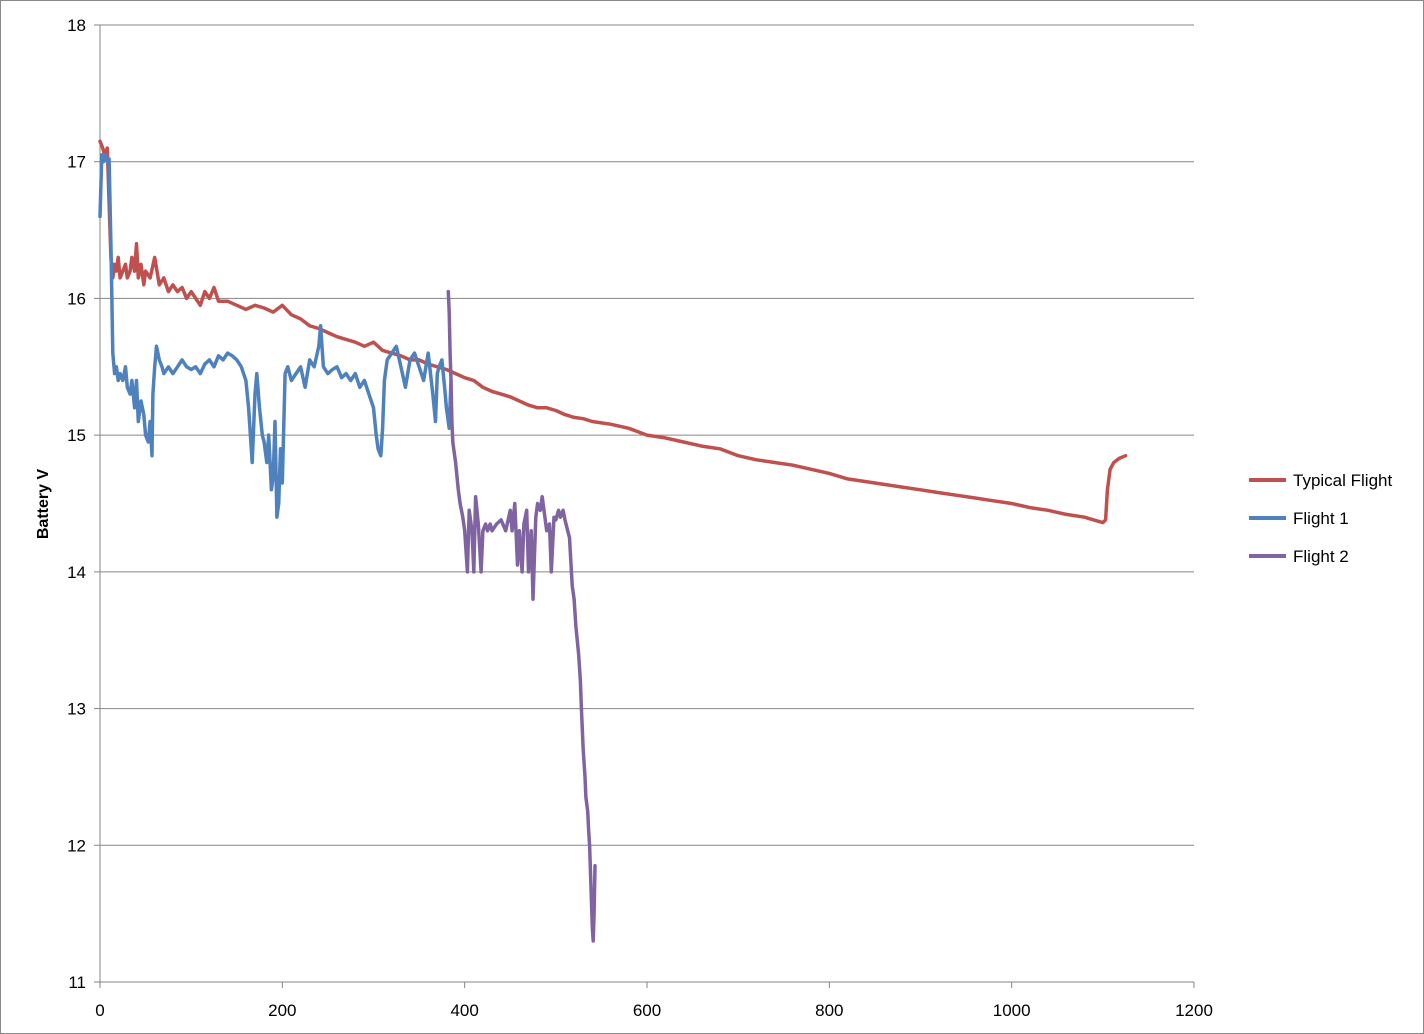 This screenshot has height=1034, width=1424. I want to click on x-tick-label: 400, so click(464, 1010).